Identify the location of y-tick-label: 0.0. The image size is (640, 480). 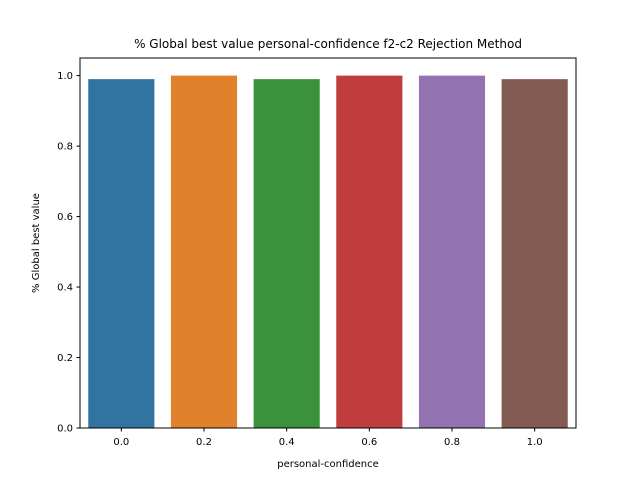
(65, 429).